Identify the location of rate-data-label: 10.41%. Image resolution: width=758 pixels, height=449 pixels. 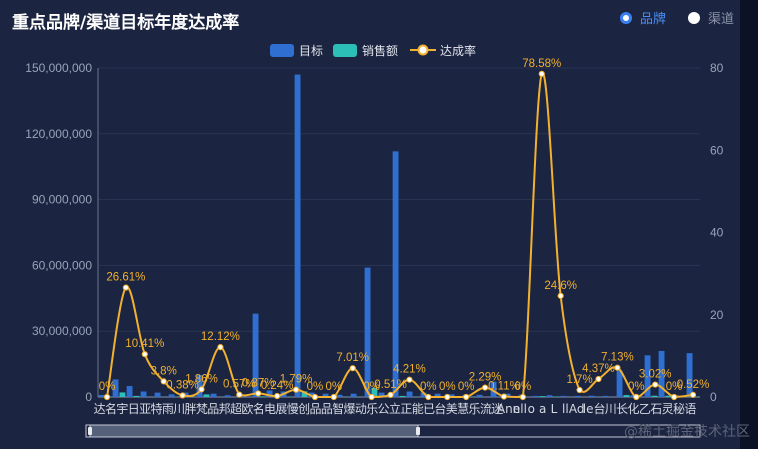
(144, 344).